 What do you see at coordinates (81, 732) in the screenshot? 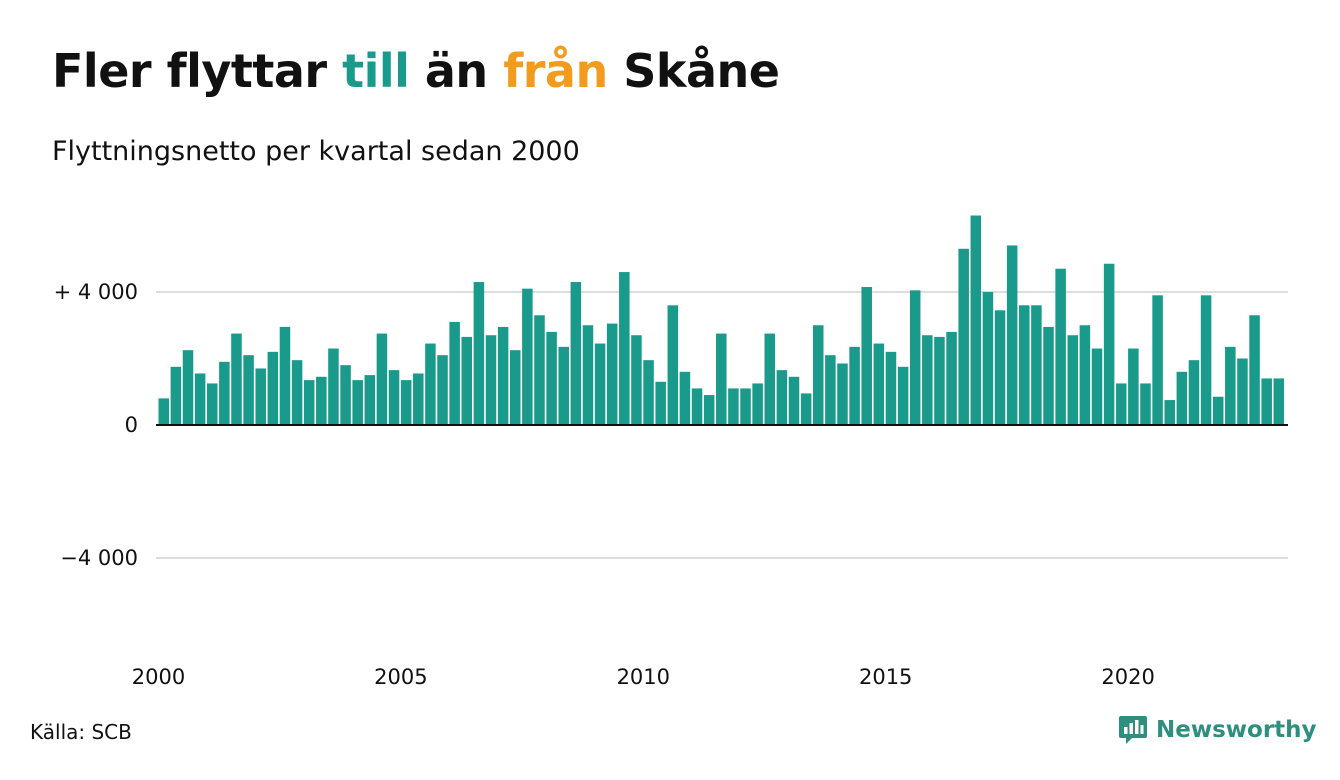
I see `source-note: Källa: SCB` at bounding box center [81, 732].